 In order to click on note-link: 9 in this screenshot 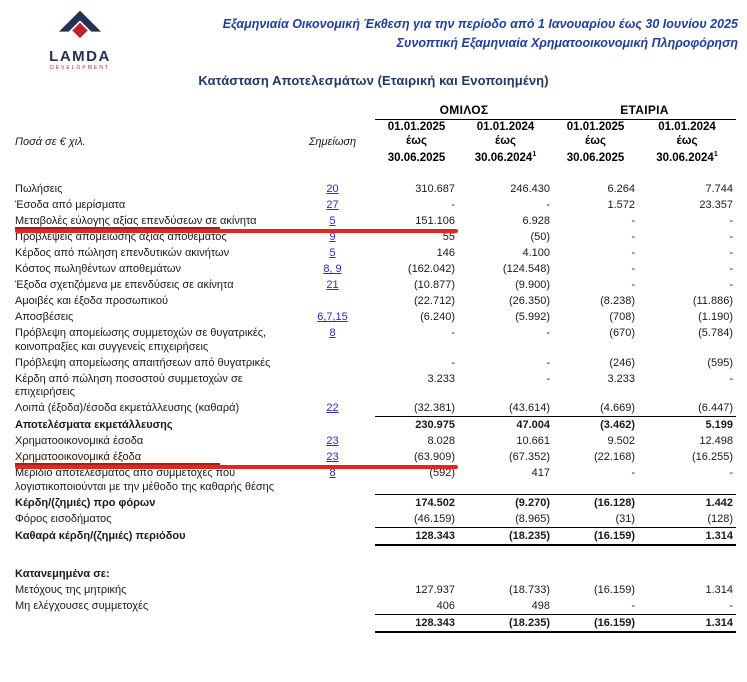, I will do `click(332, 237)`.